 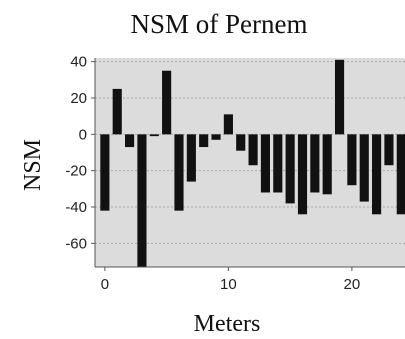 I want to click on y-tick-label: -20, so click(x=76, y=171).